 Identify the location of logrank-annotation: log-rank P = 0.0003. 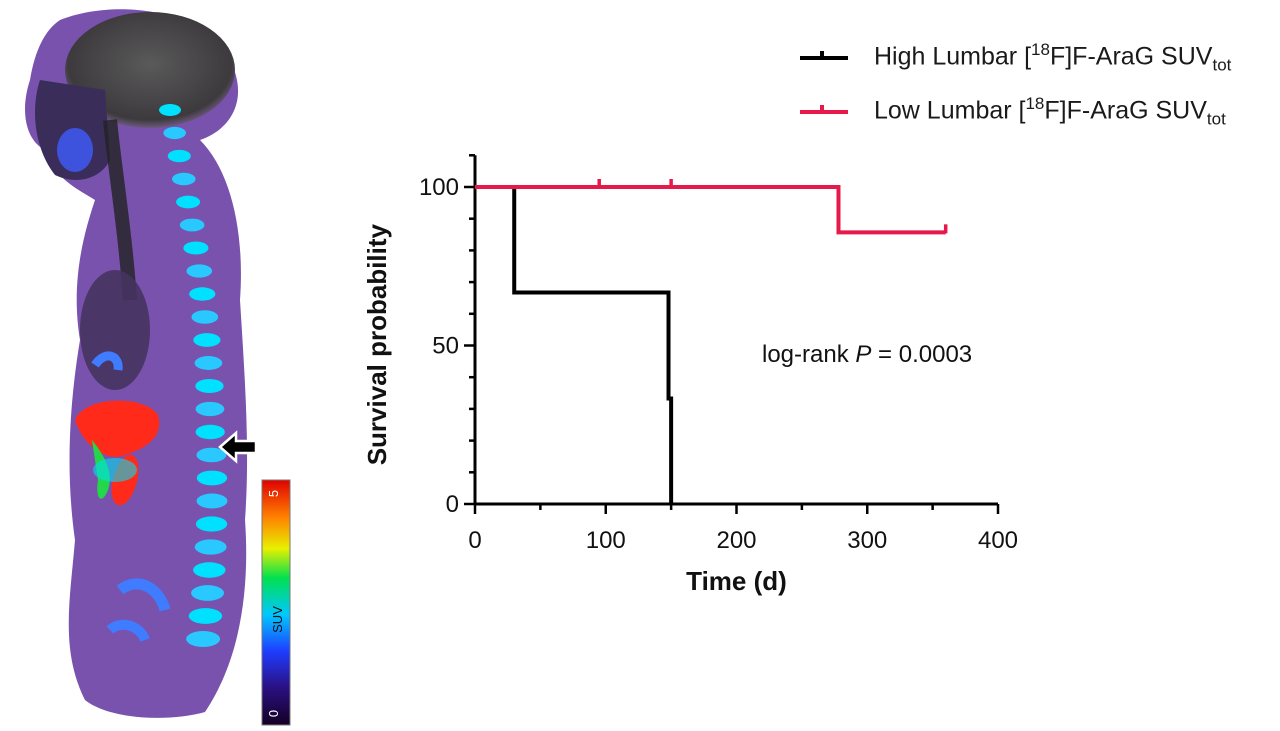
(867, 354).